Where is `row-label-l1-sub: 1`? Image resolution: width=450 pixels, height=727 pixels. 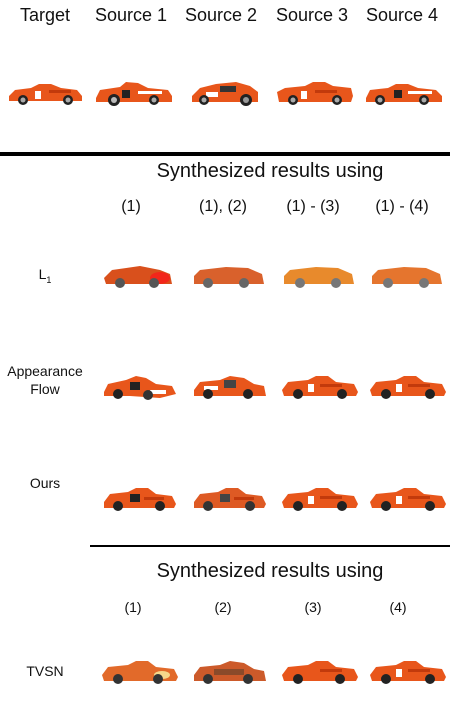 row-label-l1-sub: 1 is located at coordinates (49, 279).